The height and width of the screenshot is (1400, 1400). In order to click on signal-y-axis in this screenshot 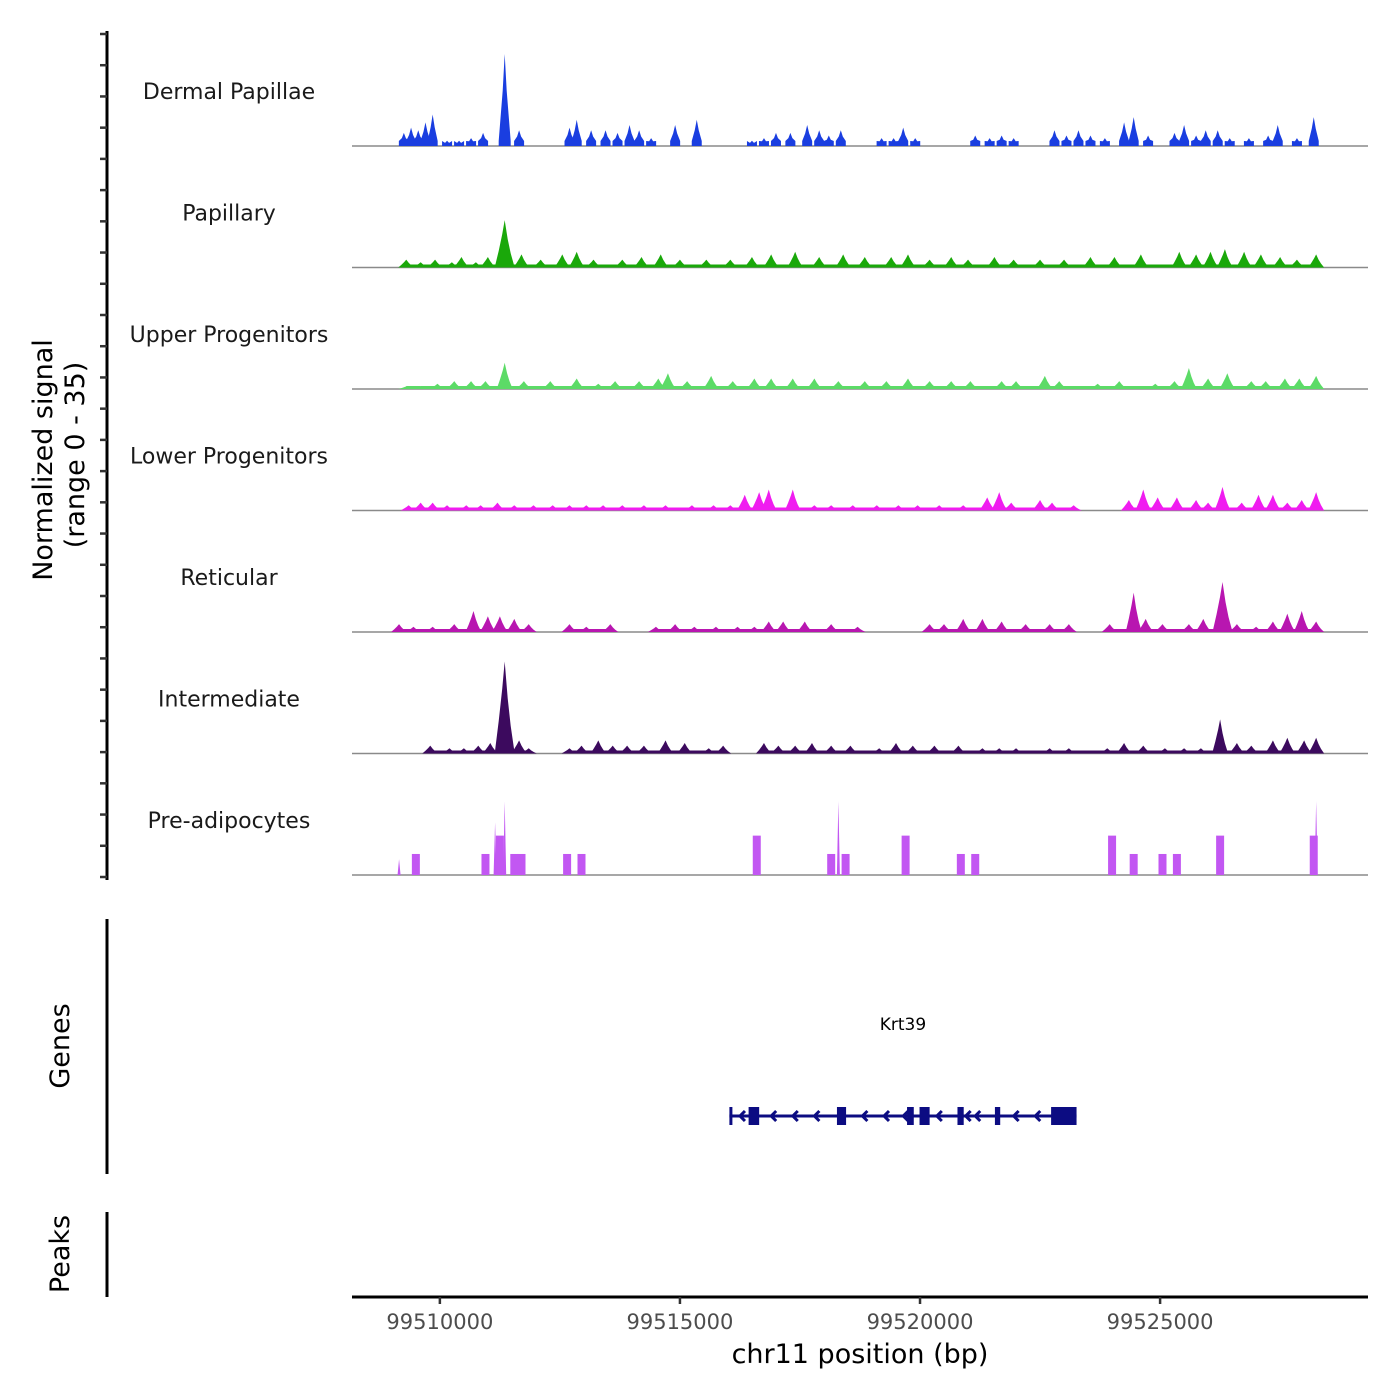, I will do `click(104, 455)`.